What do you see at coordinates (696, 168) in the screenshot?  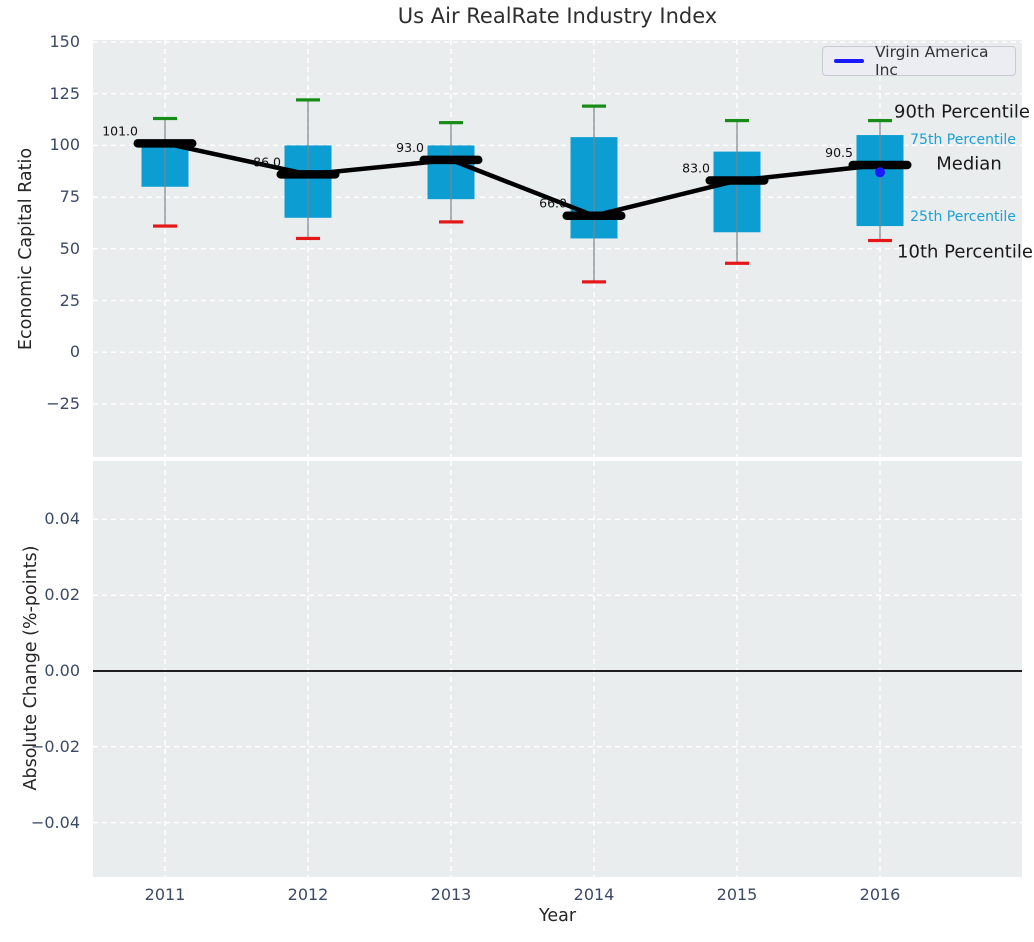 I see `median-value-label-2015: 83.0` at bounding box center [696, 168].